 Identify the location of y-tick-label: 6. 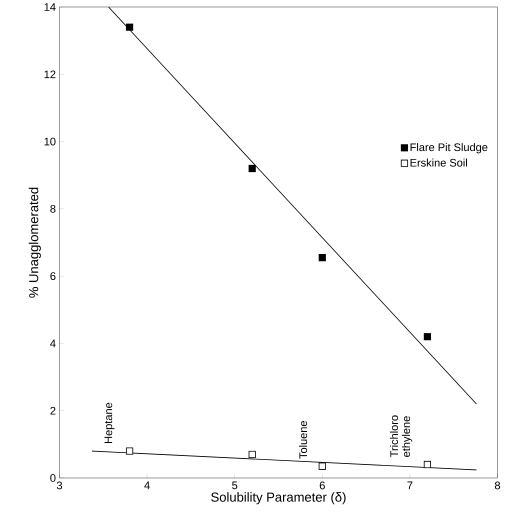
(53, 276).